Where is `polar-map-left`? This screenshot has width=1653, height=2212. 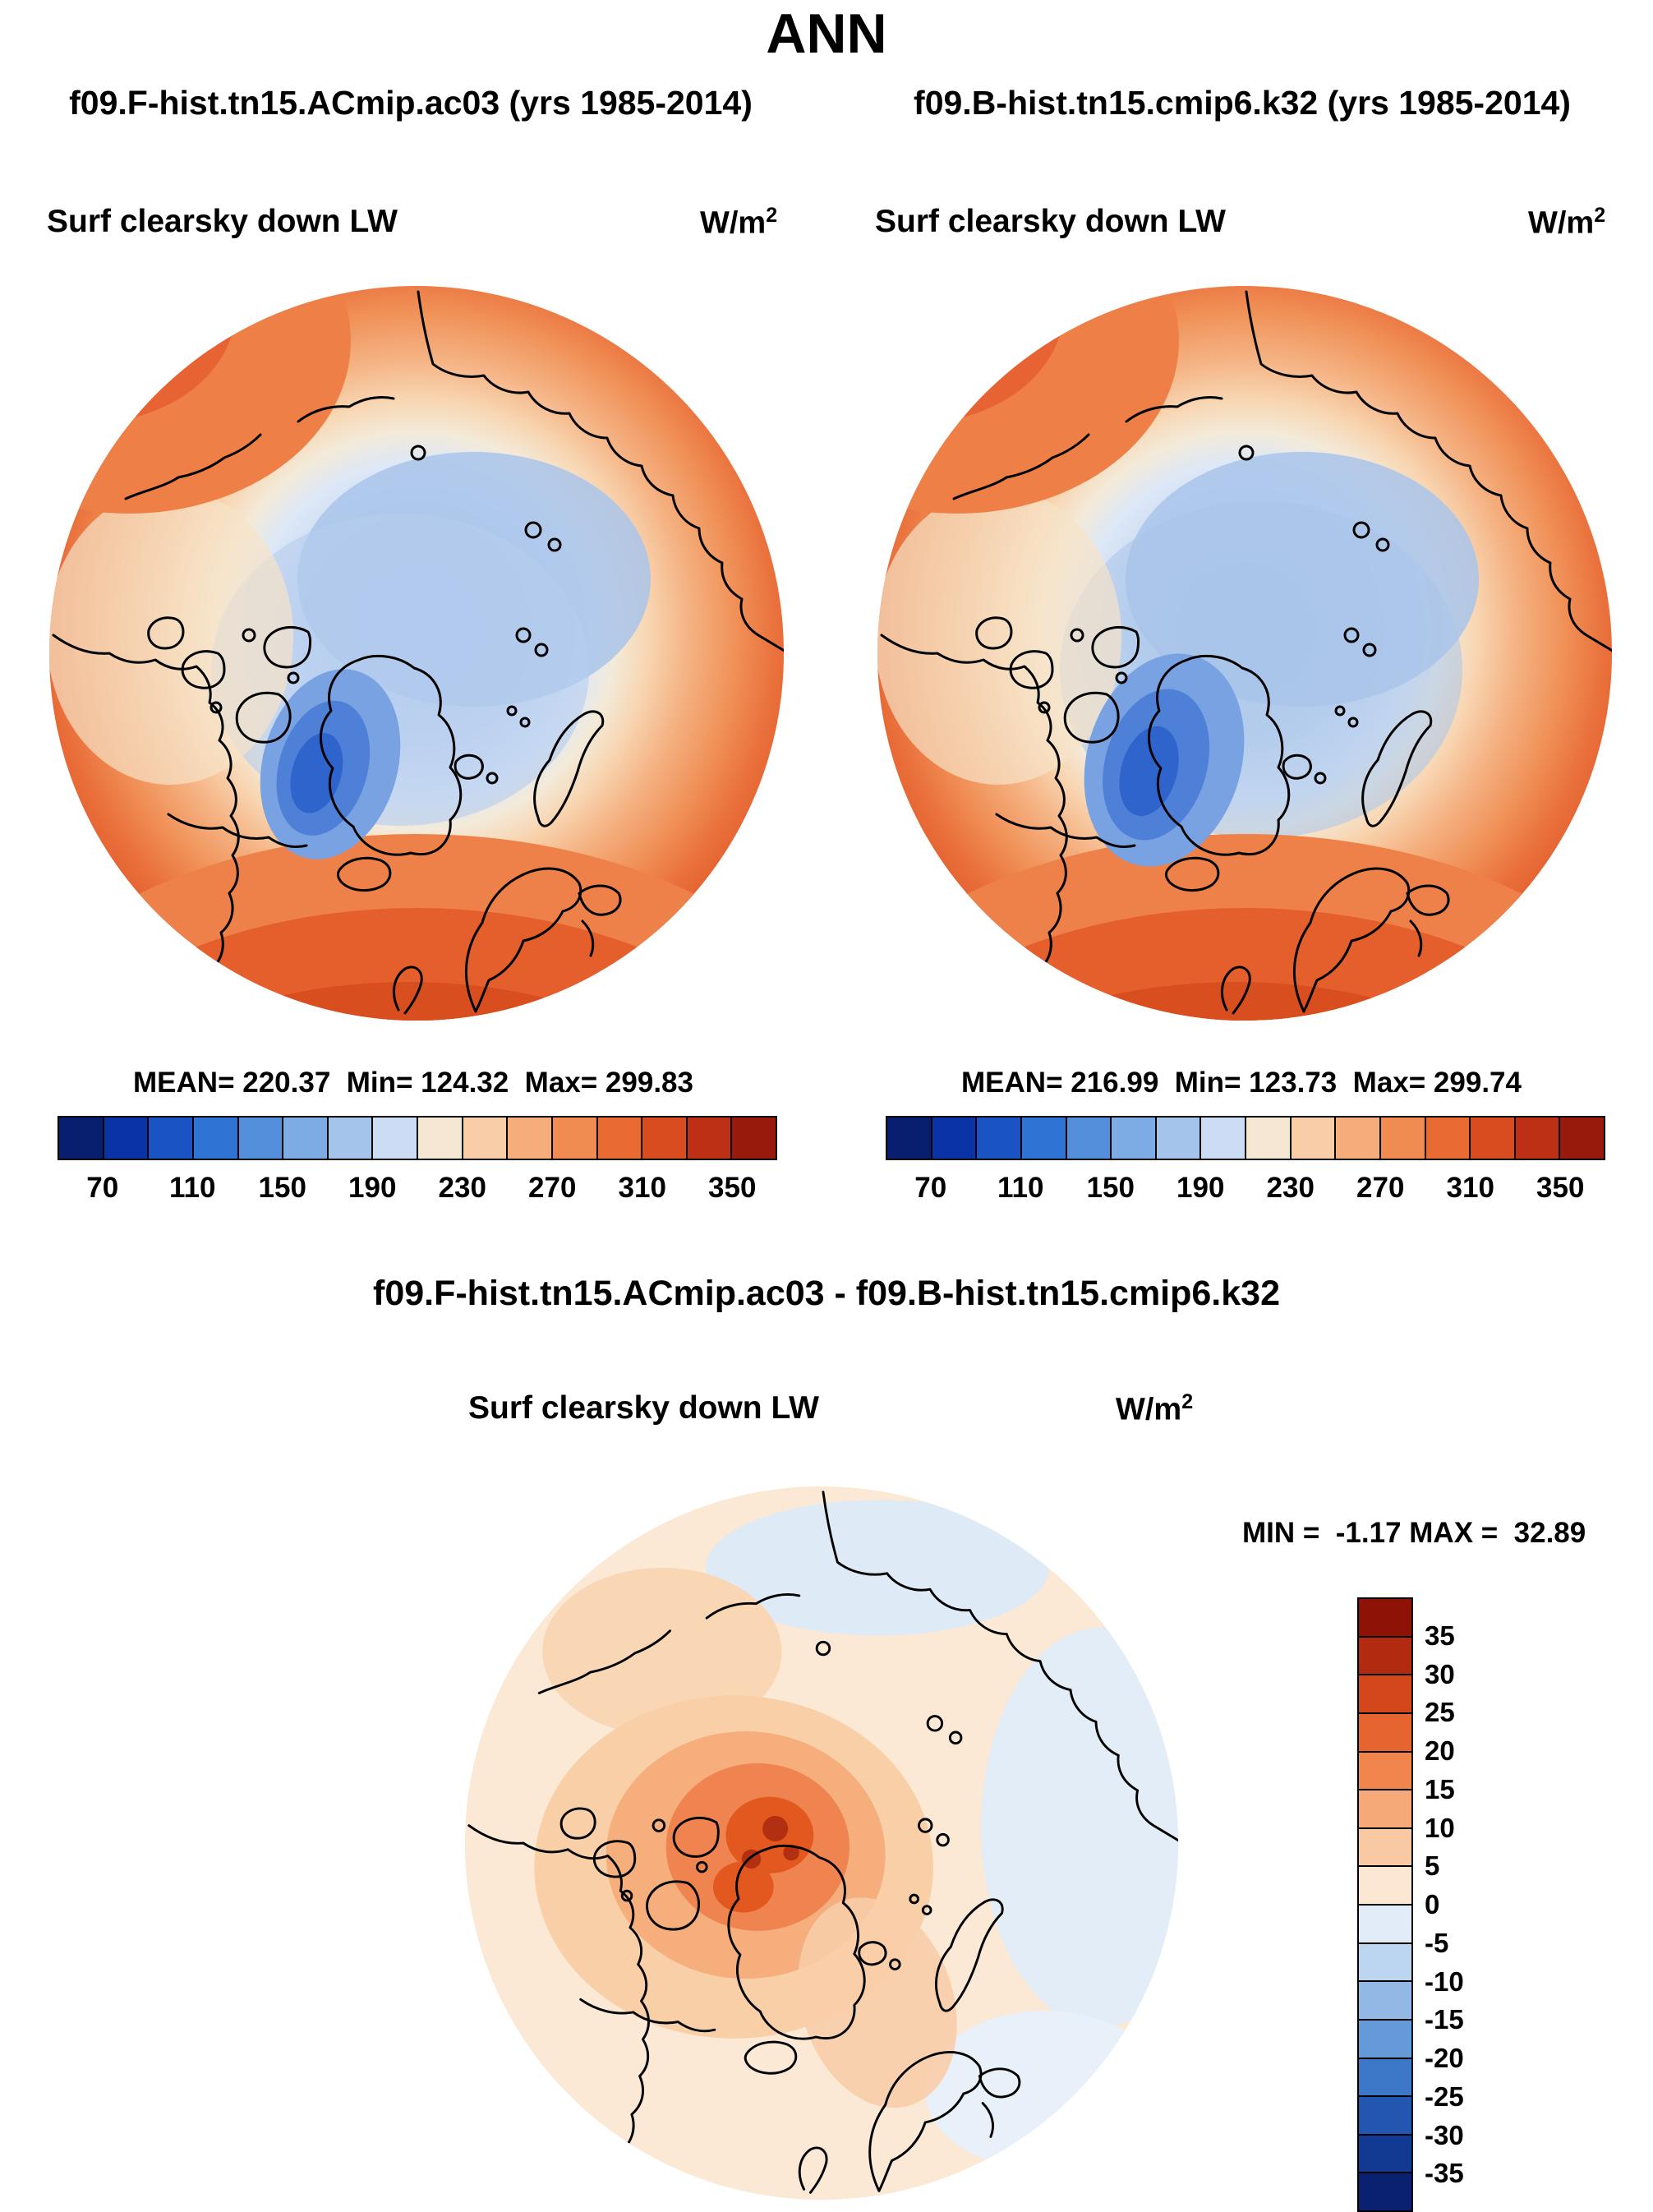 polar-map-left is located at coordinates (416, 653).